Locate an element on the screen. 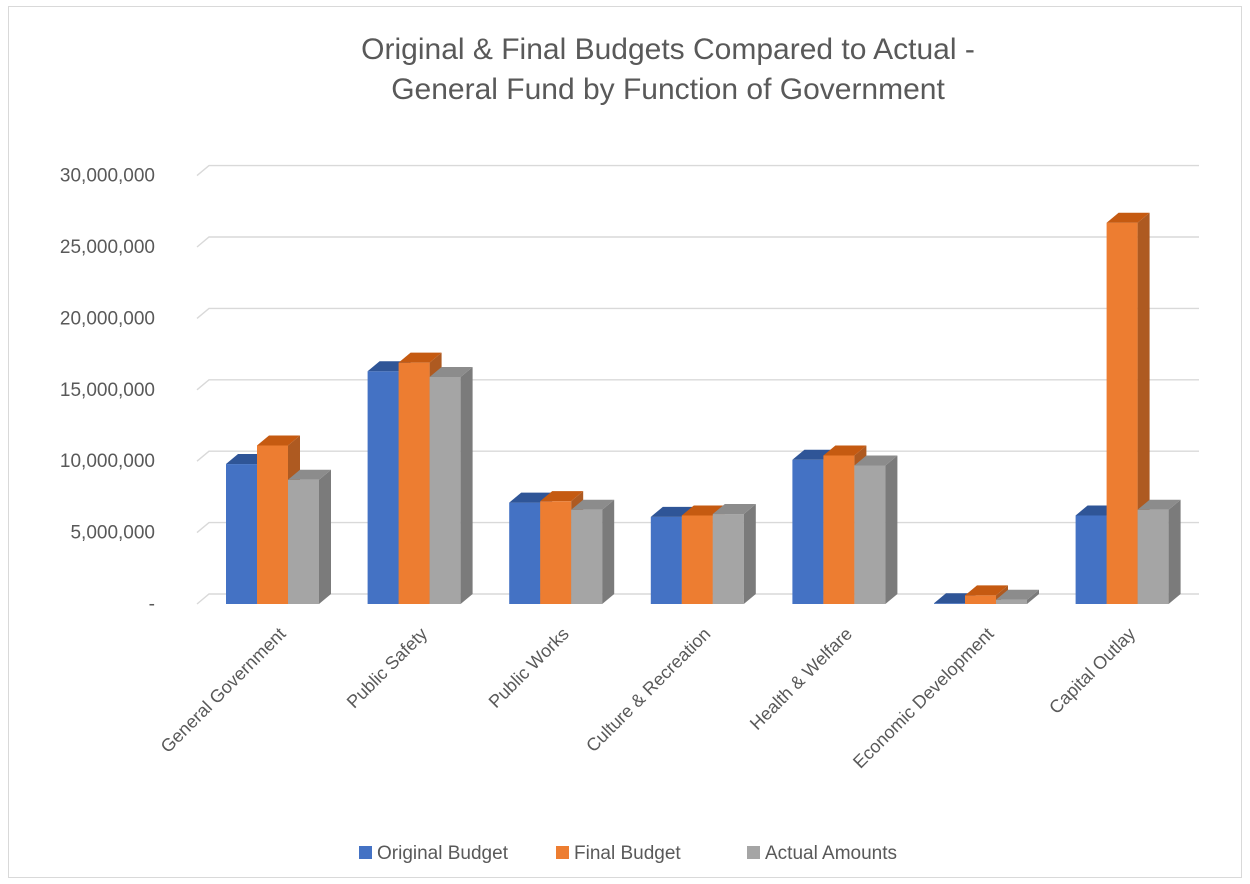 This screenshot has width=1250, height=884. x-category-label: Public Safety is located at coordinates (387, 668).